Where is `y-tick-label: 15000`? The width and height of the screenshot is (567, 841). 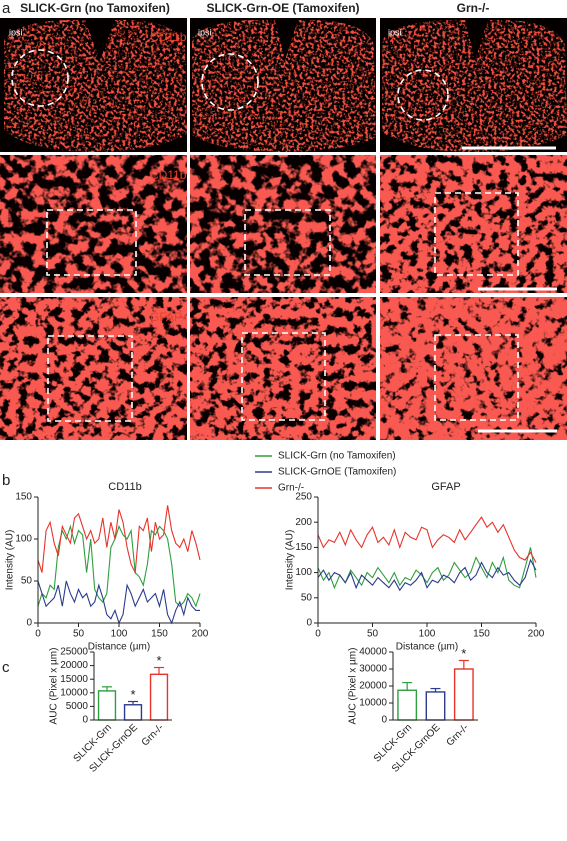
y-tick-label: 15000 is located at coordinates (74, 679).